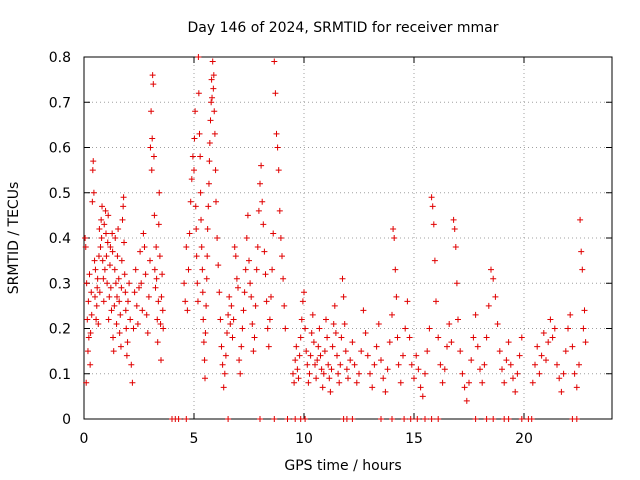  Describe the element at coordinates (66, 420) in the screenshot. I see `y-tick-label: 0` at that location.